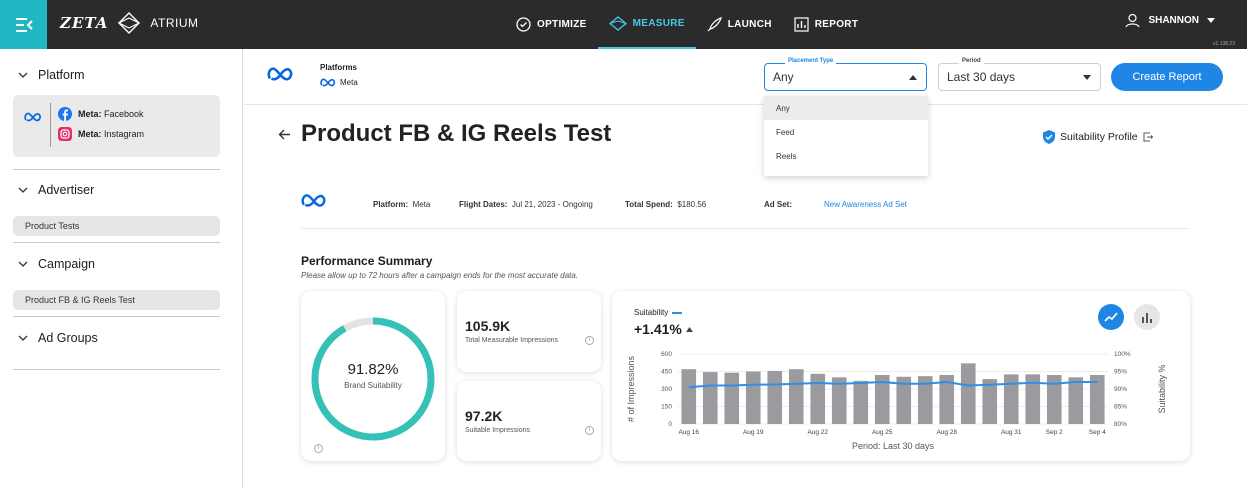 The height and width of the screenshot is (488, 1247). What do you see at coordinates (1211, 20) in the screenshot?
I see `caret-down-icon` at bounding box center [1211, 20].